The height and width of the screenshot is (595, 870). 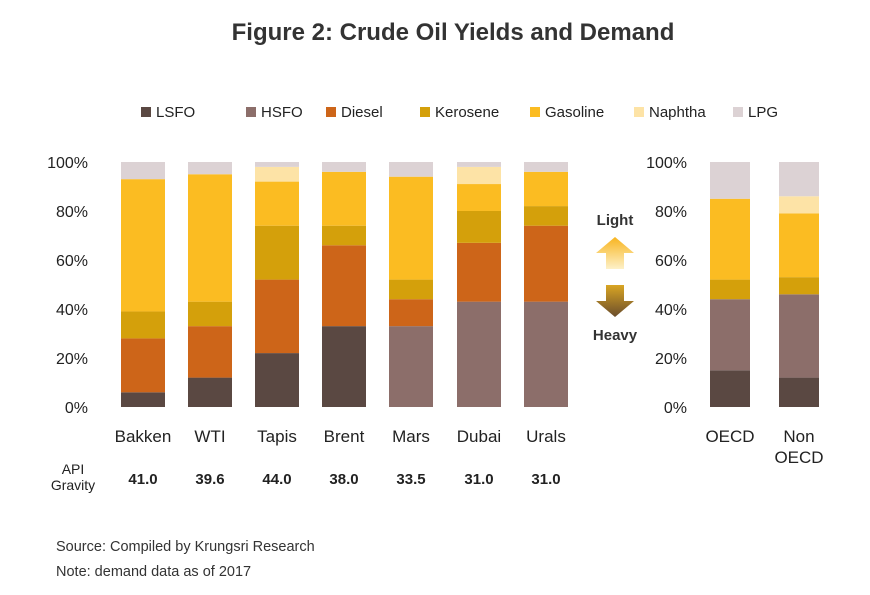 I want to click on bar-wti-gasoline, so click(x=210, y=238).